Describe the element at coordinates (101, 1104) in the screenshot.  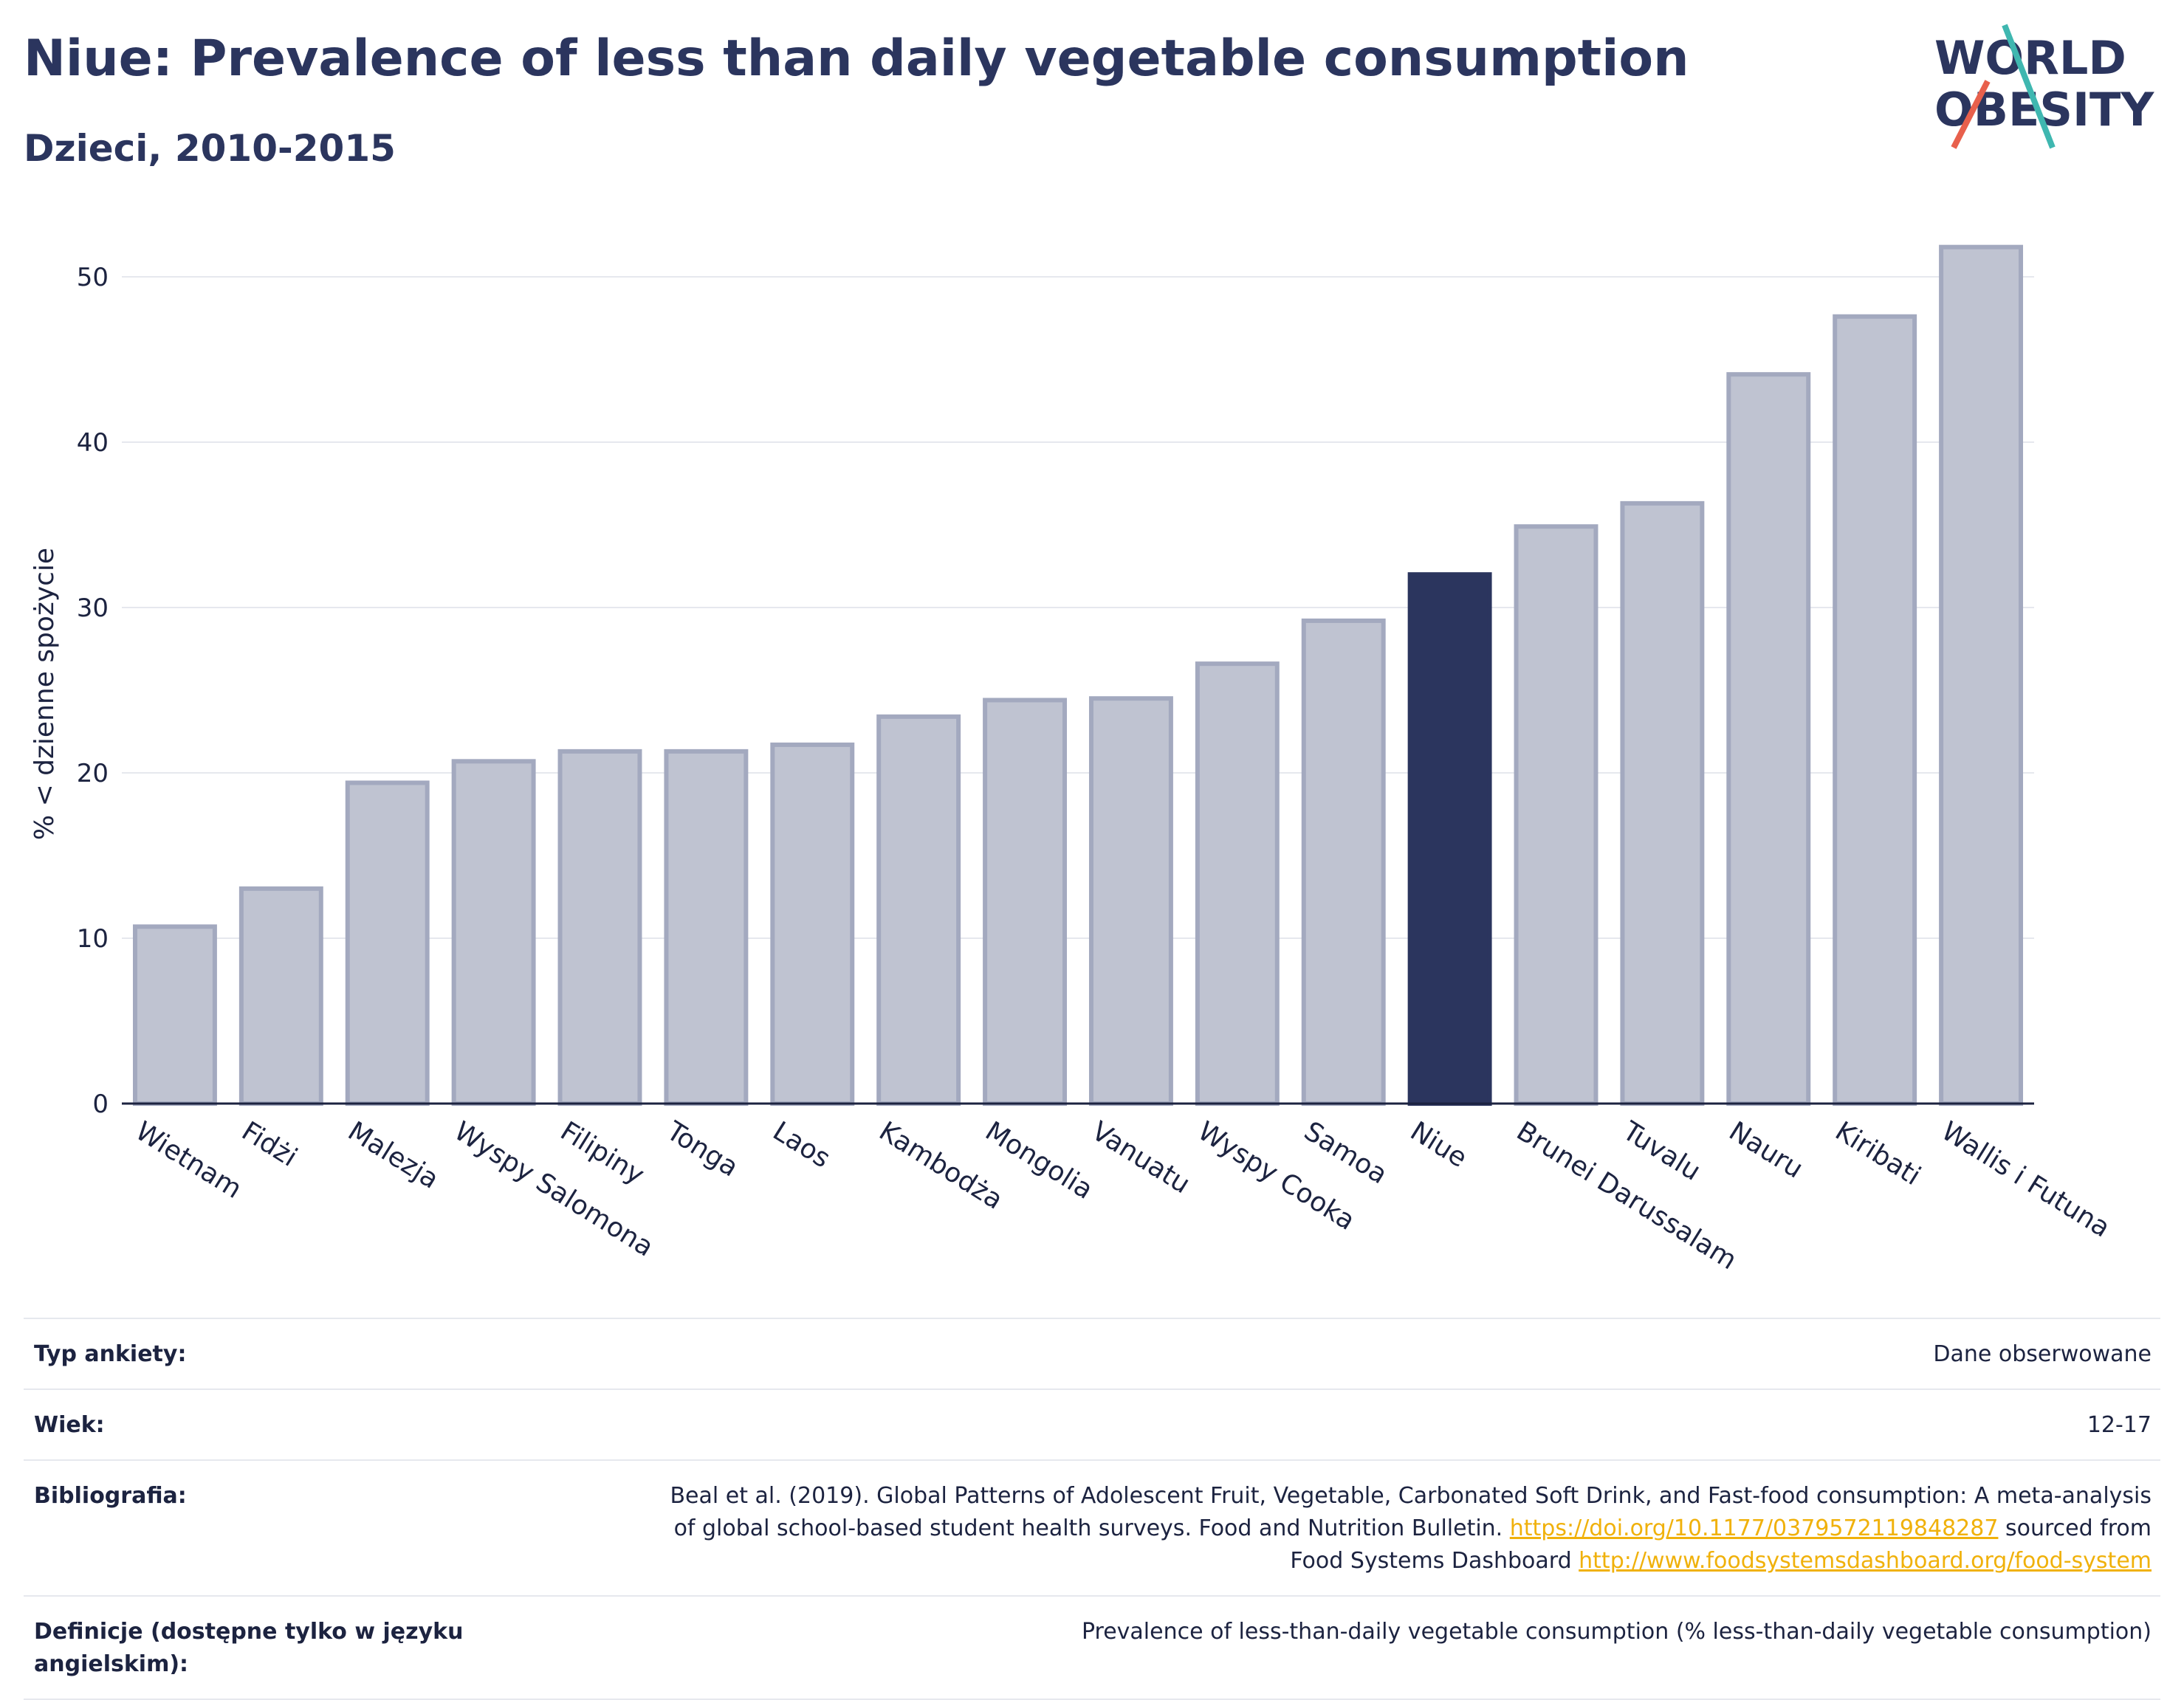
I see `y-tick-label: 0` at that location.